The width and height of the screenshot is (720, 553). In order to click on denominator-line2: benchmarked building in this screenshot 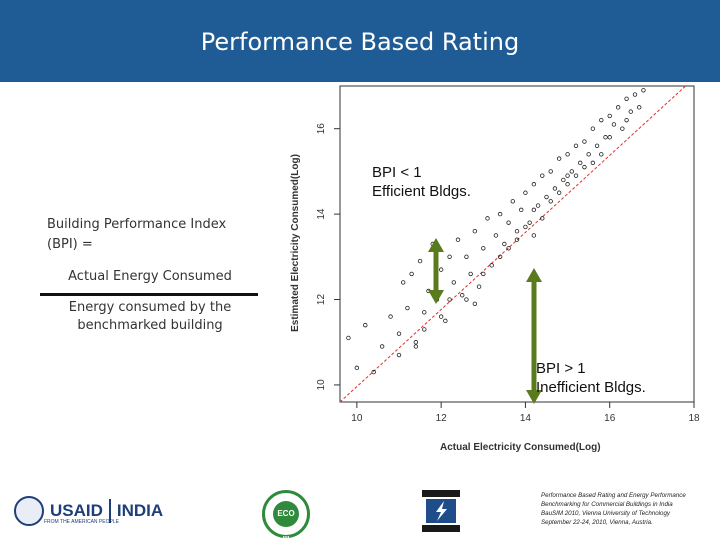, I will do `click(150, 325)`.